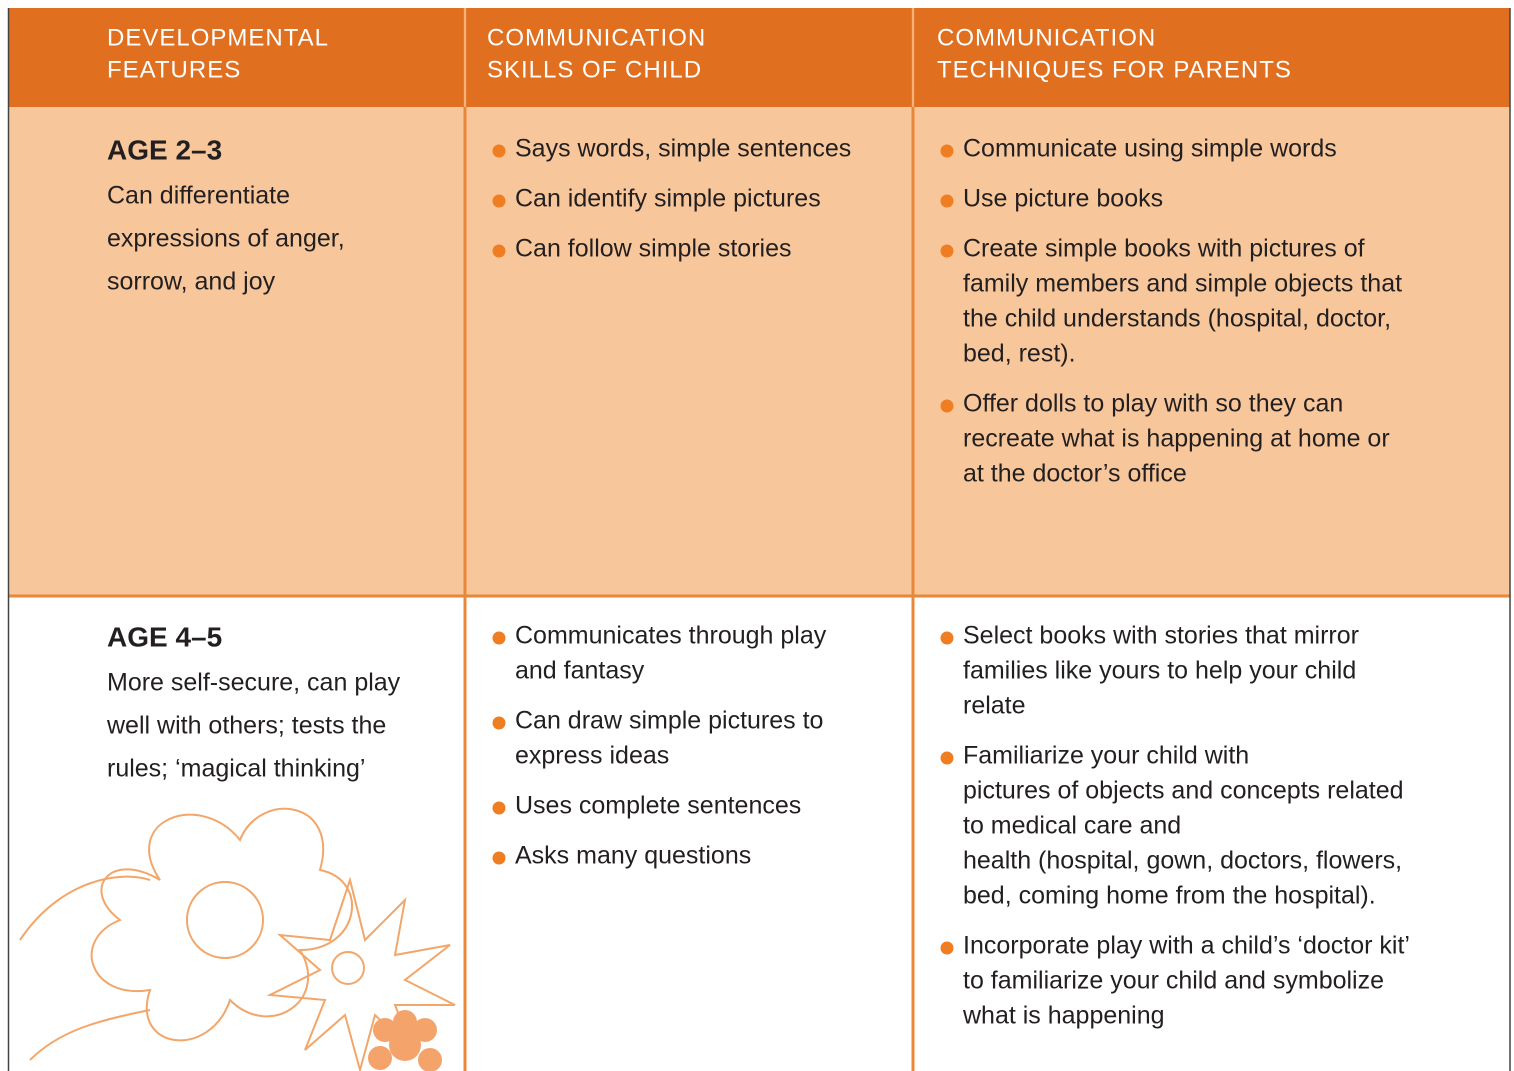  I want to click on bullet-line: Offer dolls to play with so they can, so click(1153, 404).